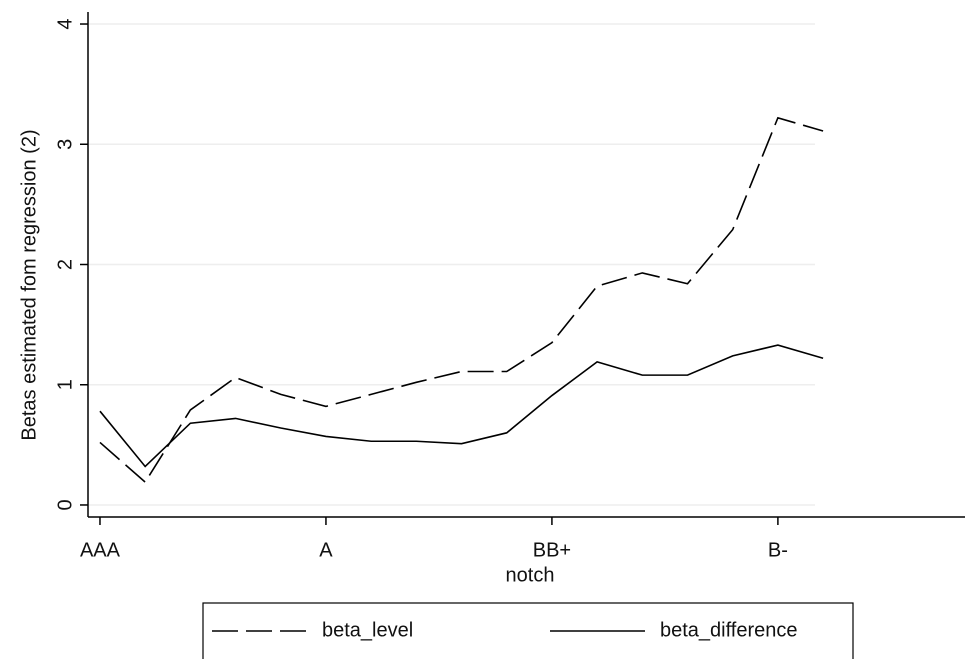  Describe the element at coordinates (65, 23) in the screenshot. I see `y-tick-label: 4` at that location.